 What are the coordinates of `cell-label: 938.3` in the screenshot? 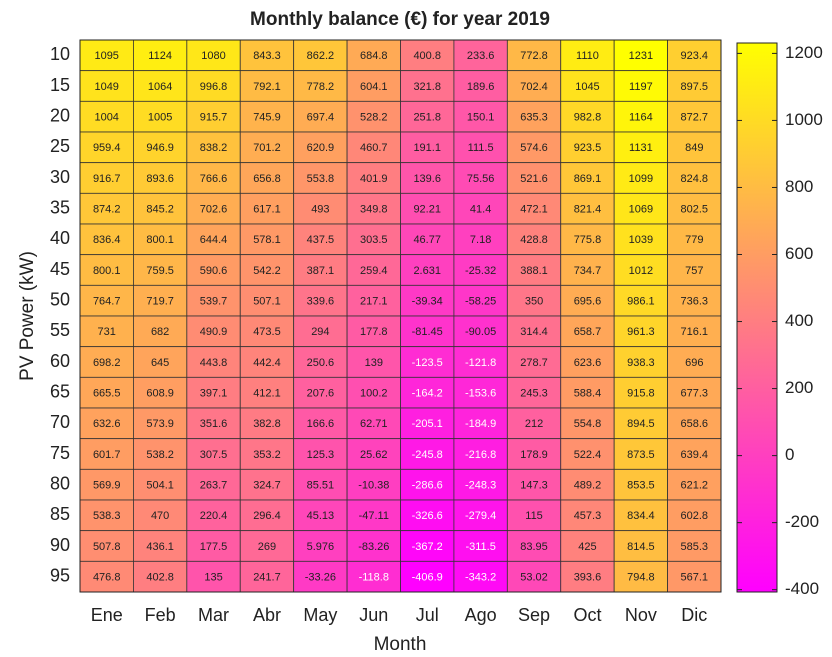 It's located at (641, 363).